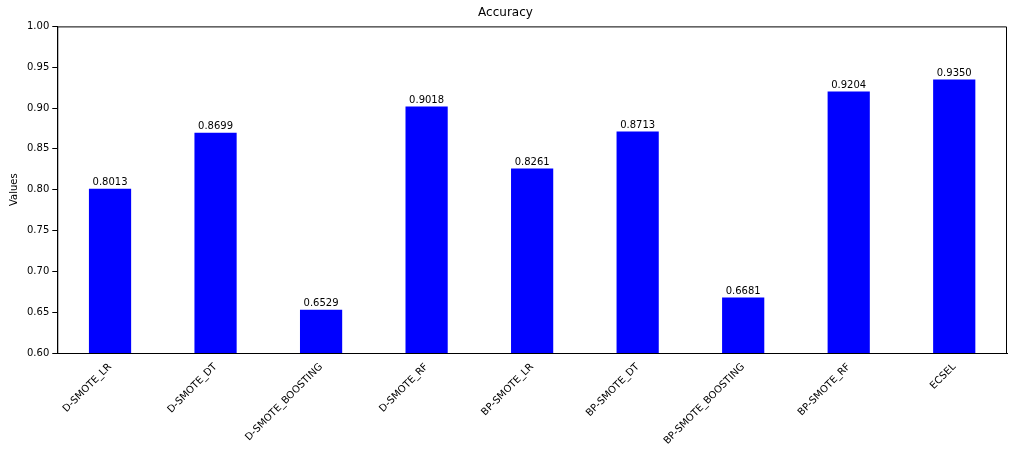  I want to click on y-tick-label: 0.80, so click(38, 189).